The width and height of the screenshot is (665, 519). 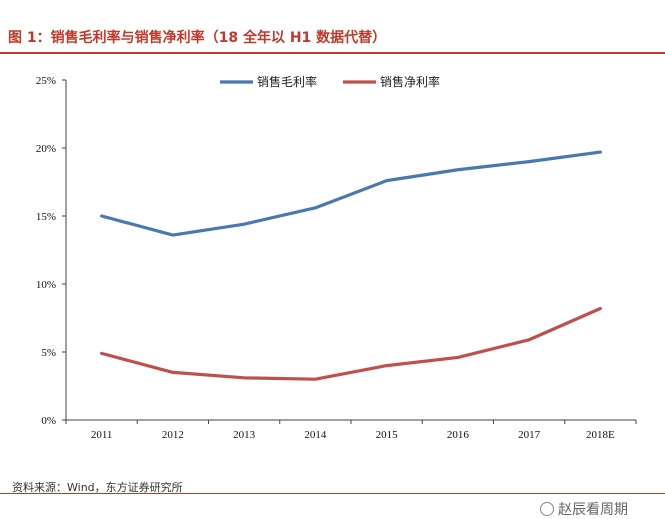 I want to click on x-tick-label: 2017, so click(x=529, y=435).